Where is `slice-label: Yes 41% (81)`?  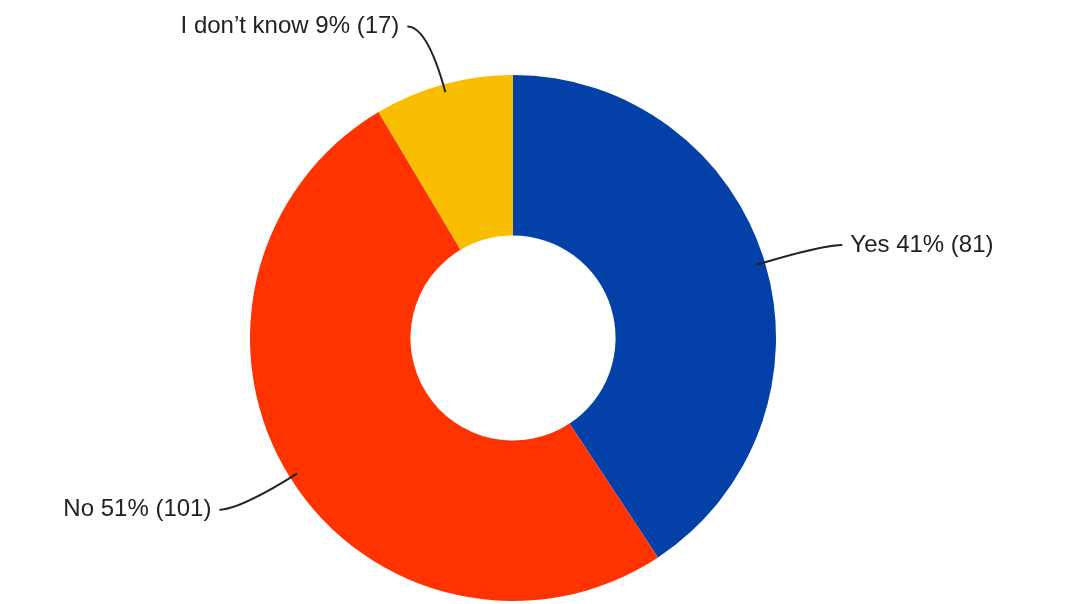
slice-label: Yes 41% (81) is located at coordinates (922, 243).